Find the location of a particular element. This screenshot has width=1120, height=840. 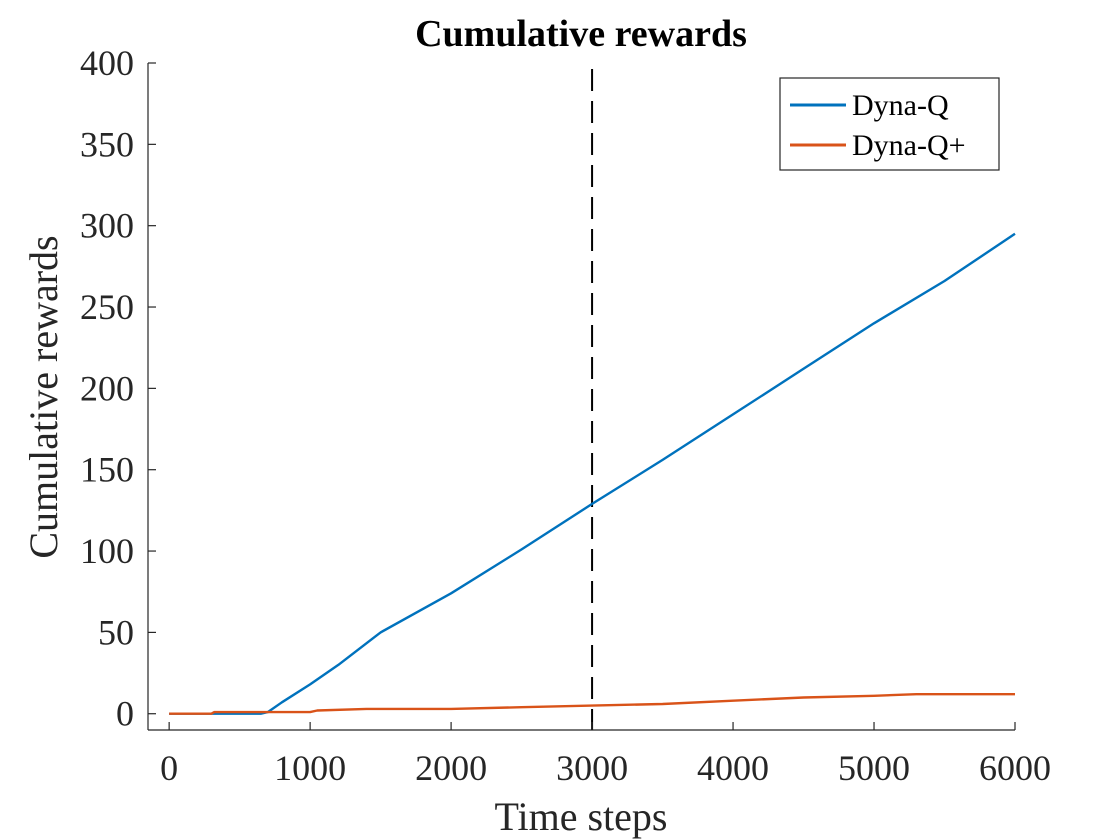

x-axis: 0 1000 2000 3000 4000 5000 6000 is located at coordinates (605, 755).